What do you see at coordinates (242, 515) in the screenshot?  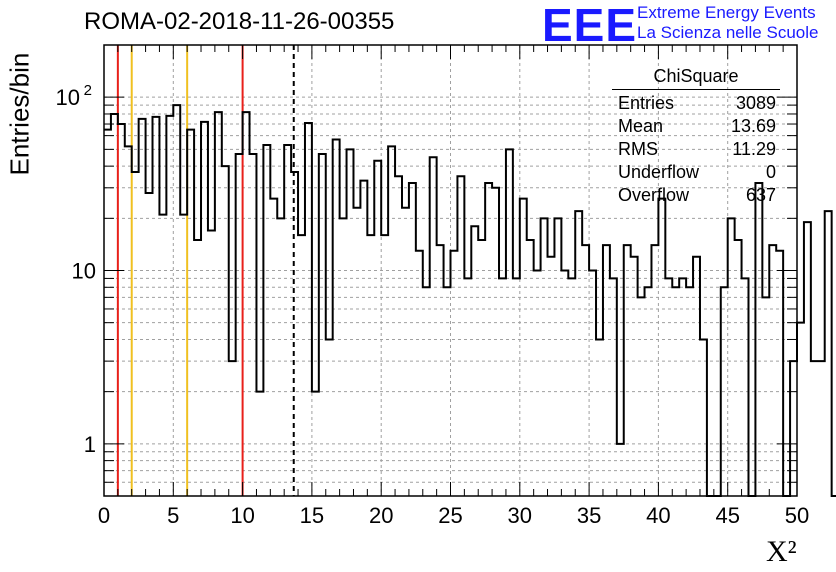 I see `x-tick-label: 10` at bounding box center [242, 515].